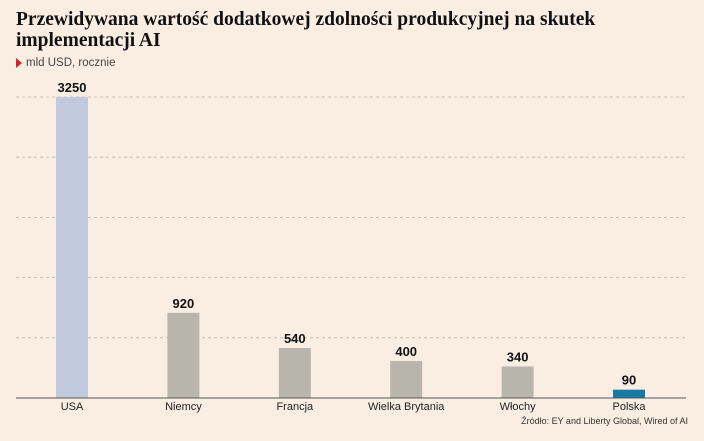  What do you see at coordinates (406, 351) in the screenshot?
I see `value-label: 400` at bounding box center [406, 351].